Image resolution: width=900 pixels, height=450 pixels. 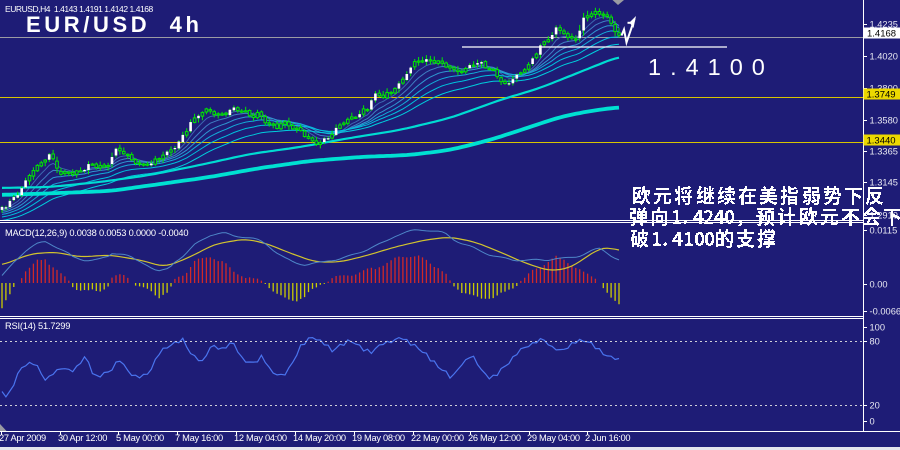 I want to click on svg-text: RSI(14) 51.7299, so click(x=37, y=326).